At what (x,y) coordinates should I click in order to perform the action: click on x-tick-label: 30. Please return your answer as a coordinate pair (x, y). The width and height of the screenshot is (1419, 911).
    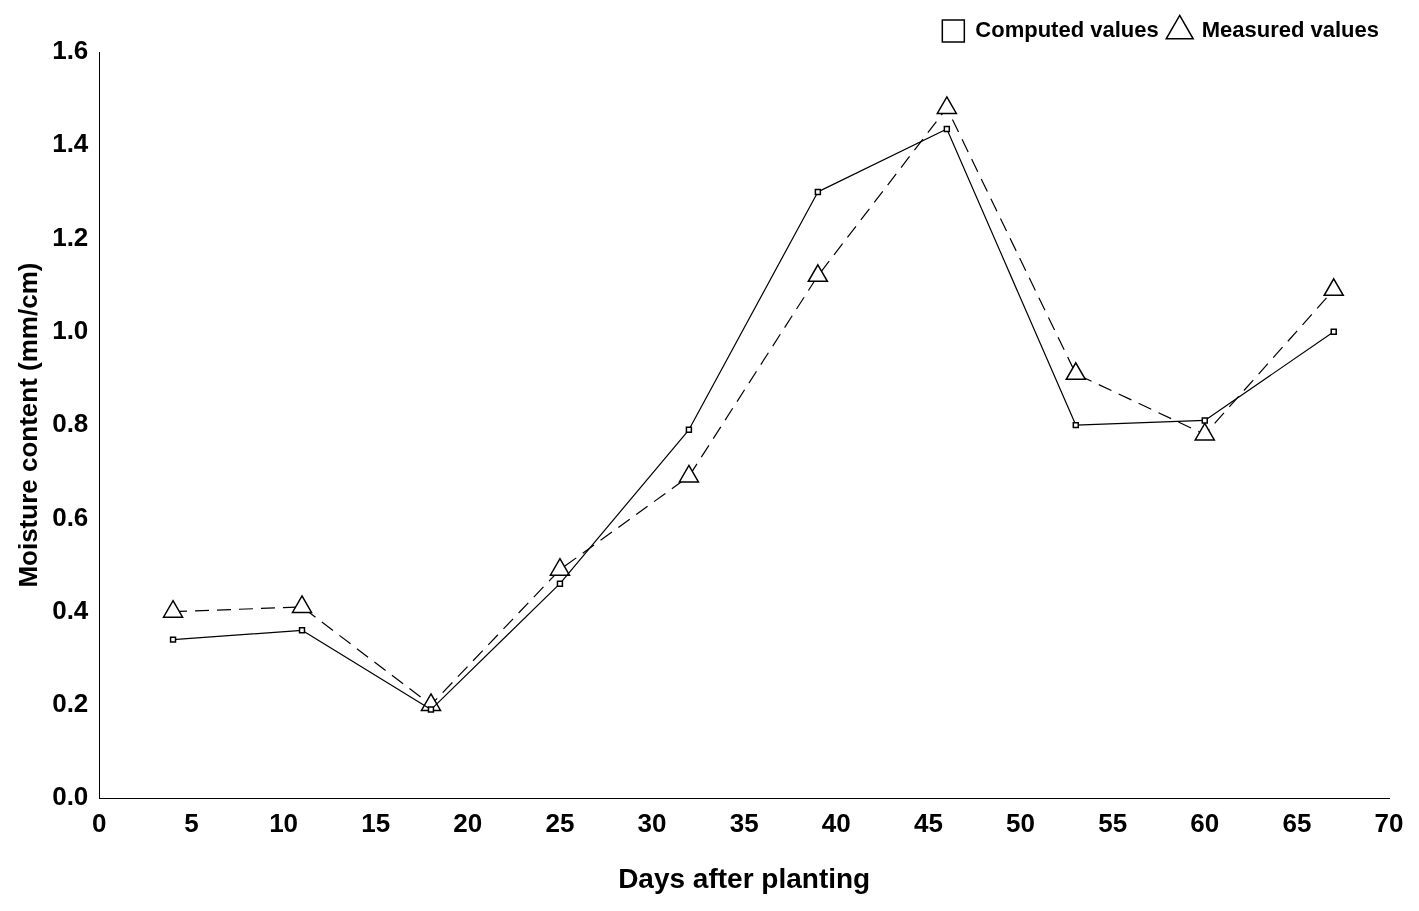
    Looking at the image, I should click on (652, 822).